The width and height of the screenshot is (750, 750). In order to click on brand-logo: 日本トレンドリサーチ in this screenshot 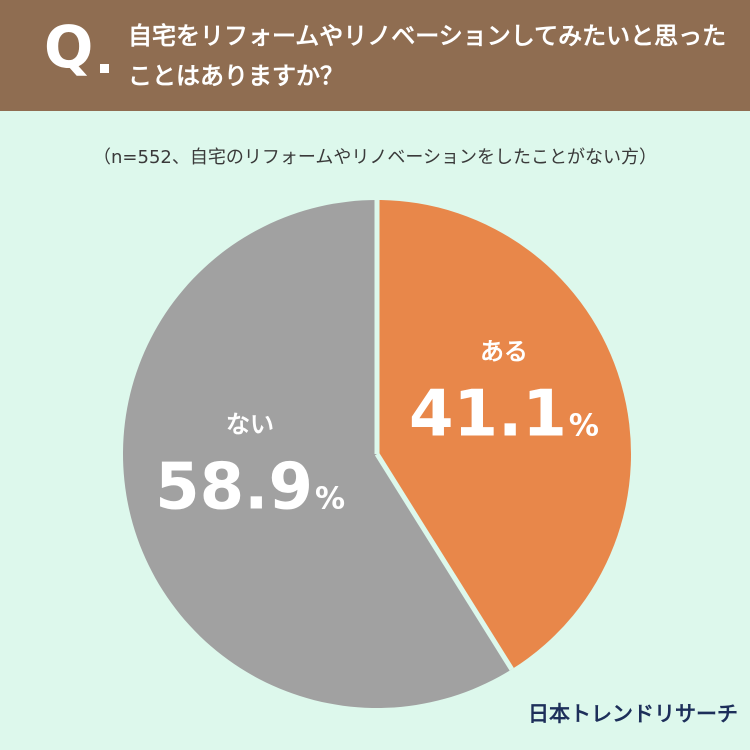, I will do `click(633, 714)`.